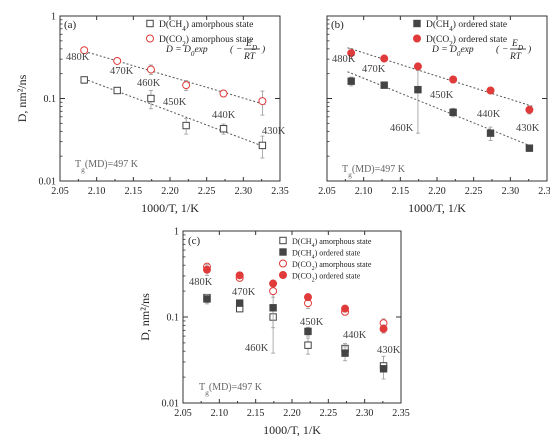 The height and width of the screenshot is (442, 550). I want to click on legend-entry: D(CO2) amorphous state, so click(206, 41).